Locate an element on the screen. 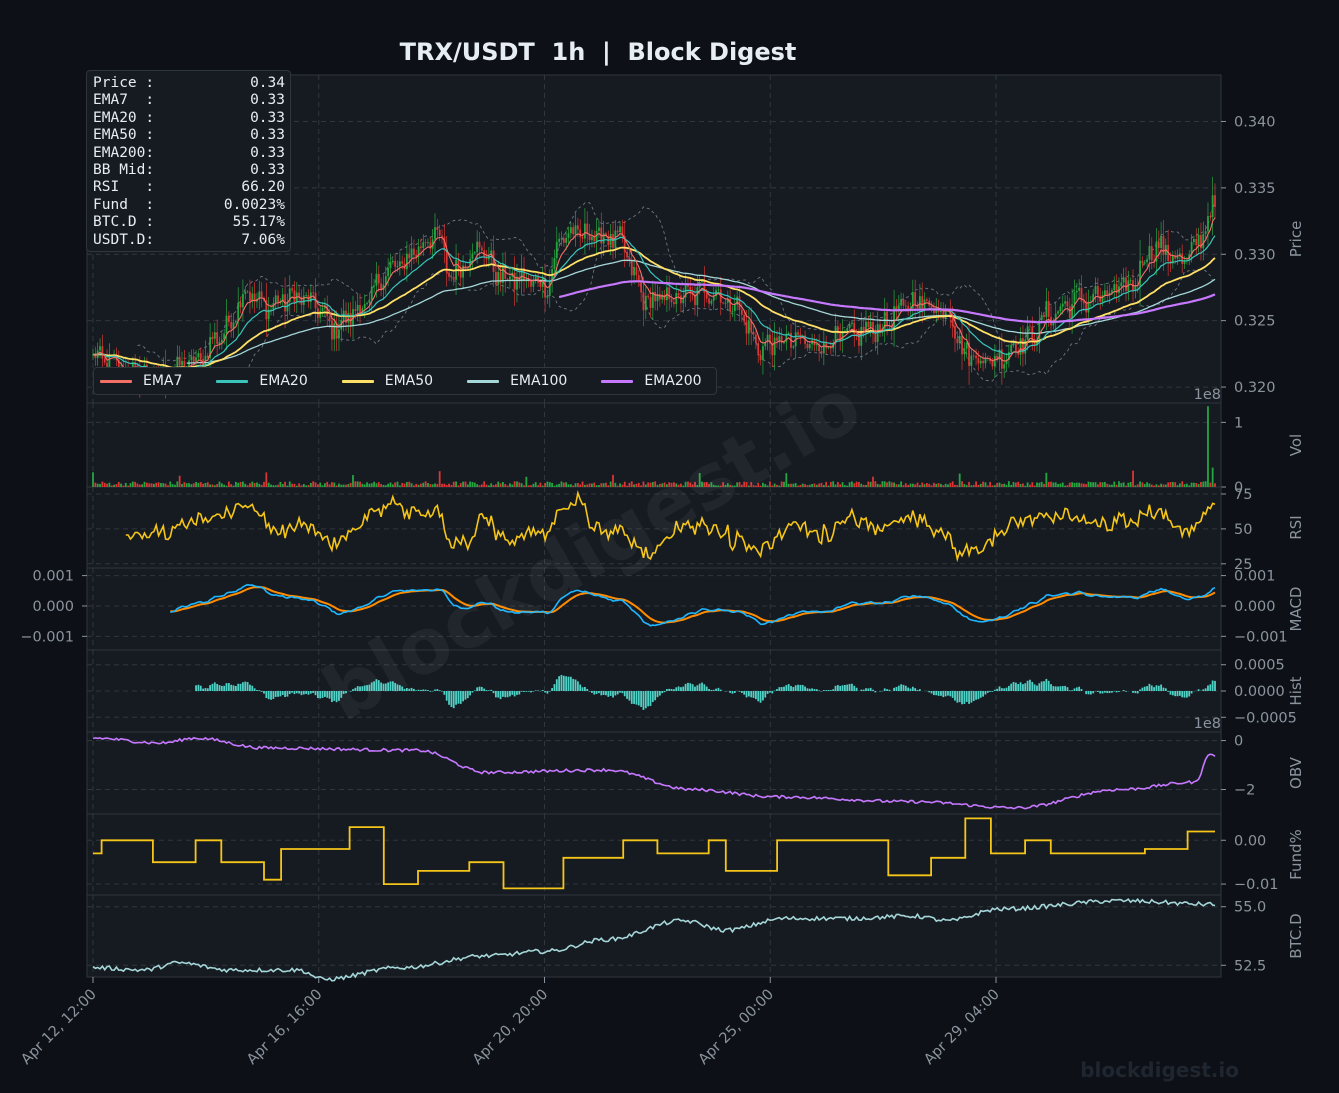 Image resolution: width=1339 pixels, height=1093 pixels. panel-frame is located at coordinates (654, 445).